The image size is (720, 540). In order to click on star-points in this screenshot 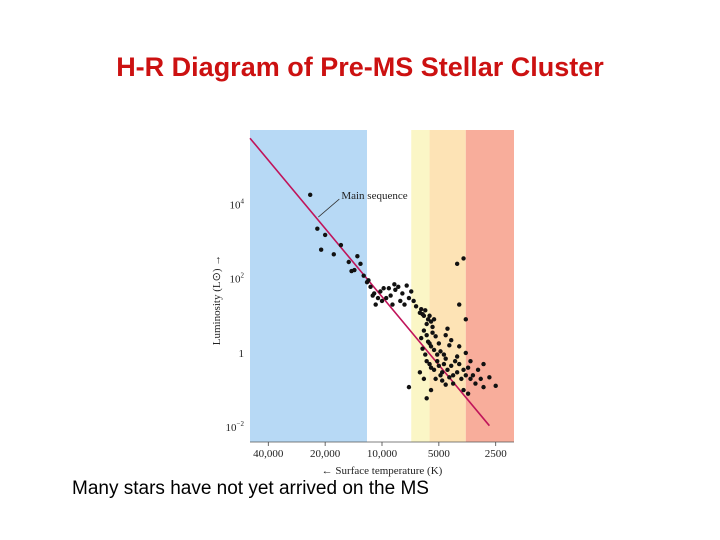, I will do `click(402, 296)`.